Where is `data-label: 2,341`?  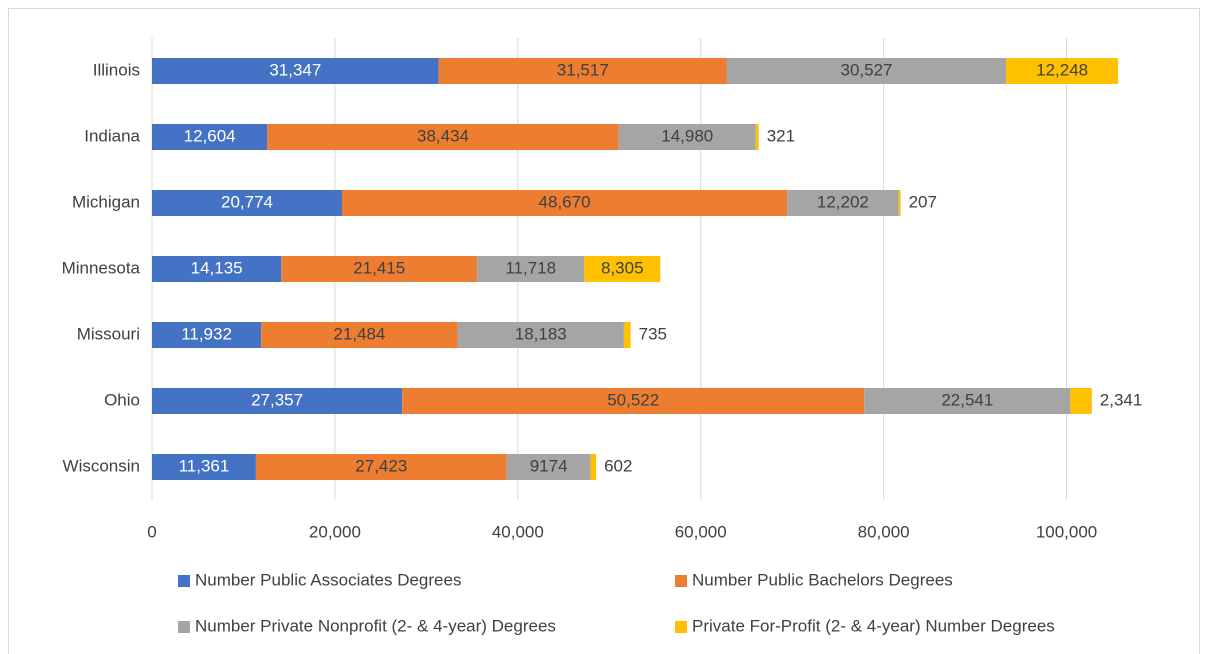 data-label: 2,341 is located at coordinates (1121, 399).